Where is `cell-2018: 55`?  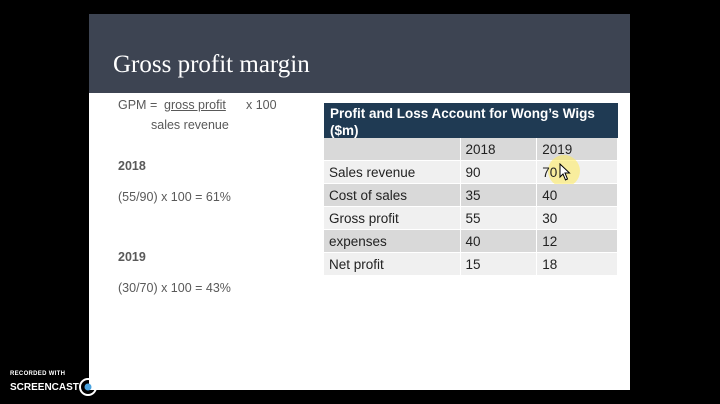
cell-2018: 55 is located at coordinates (499, 218).